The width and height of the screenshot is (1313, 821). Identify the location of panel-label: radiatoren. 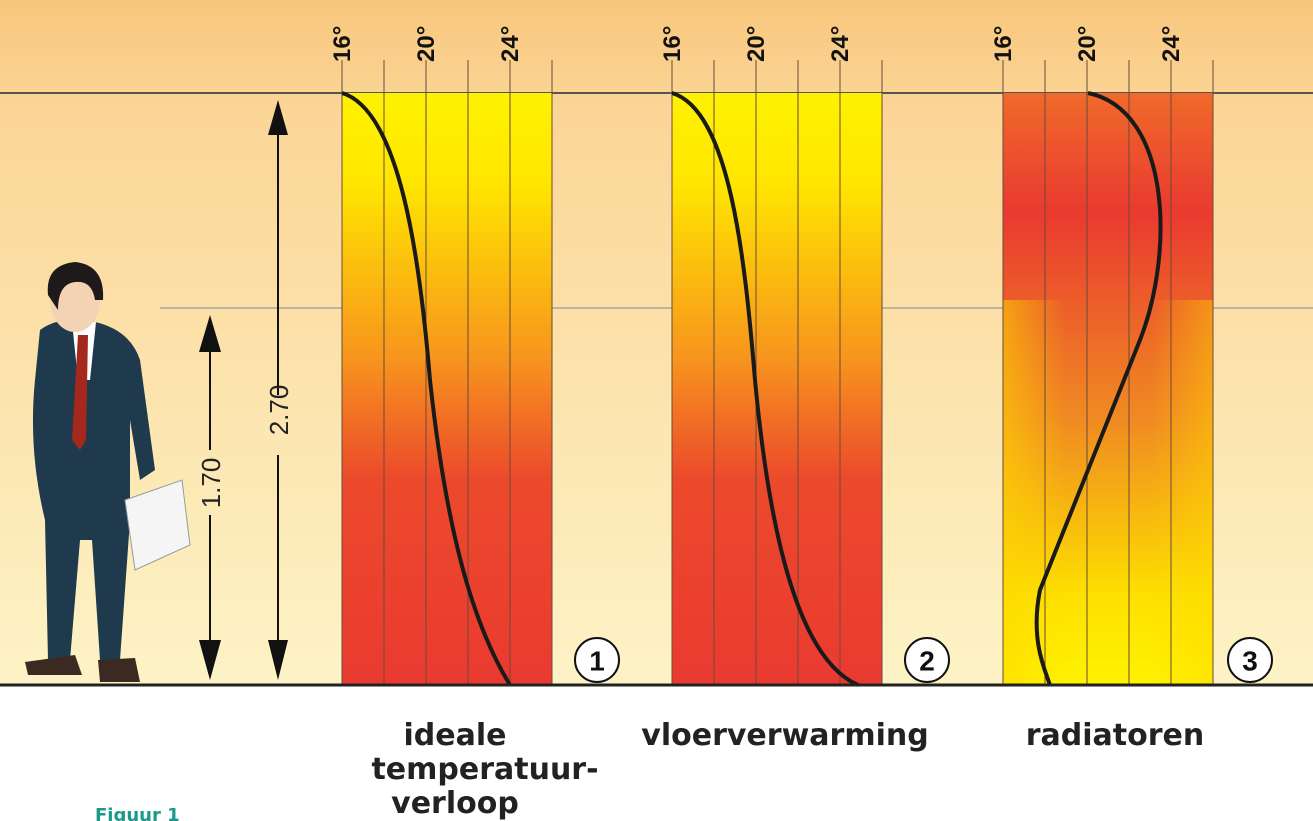
(1115, 735).